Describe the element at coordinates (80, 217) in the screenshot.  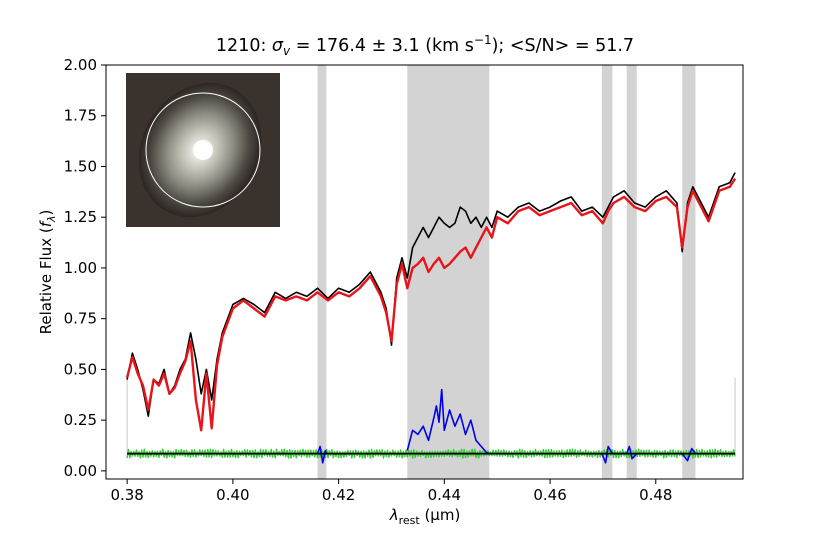
I see `y-tick-label-5: 1.25` at that location.